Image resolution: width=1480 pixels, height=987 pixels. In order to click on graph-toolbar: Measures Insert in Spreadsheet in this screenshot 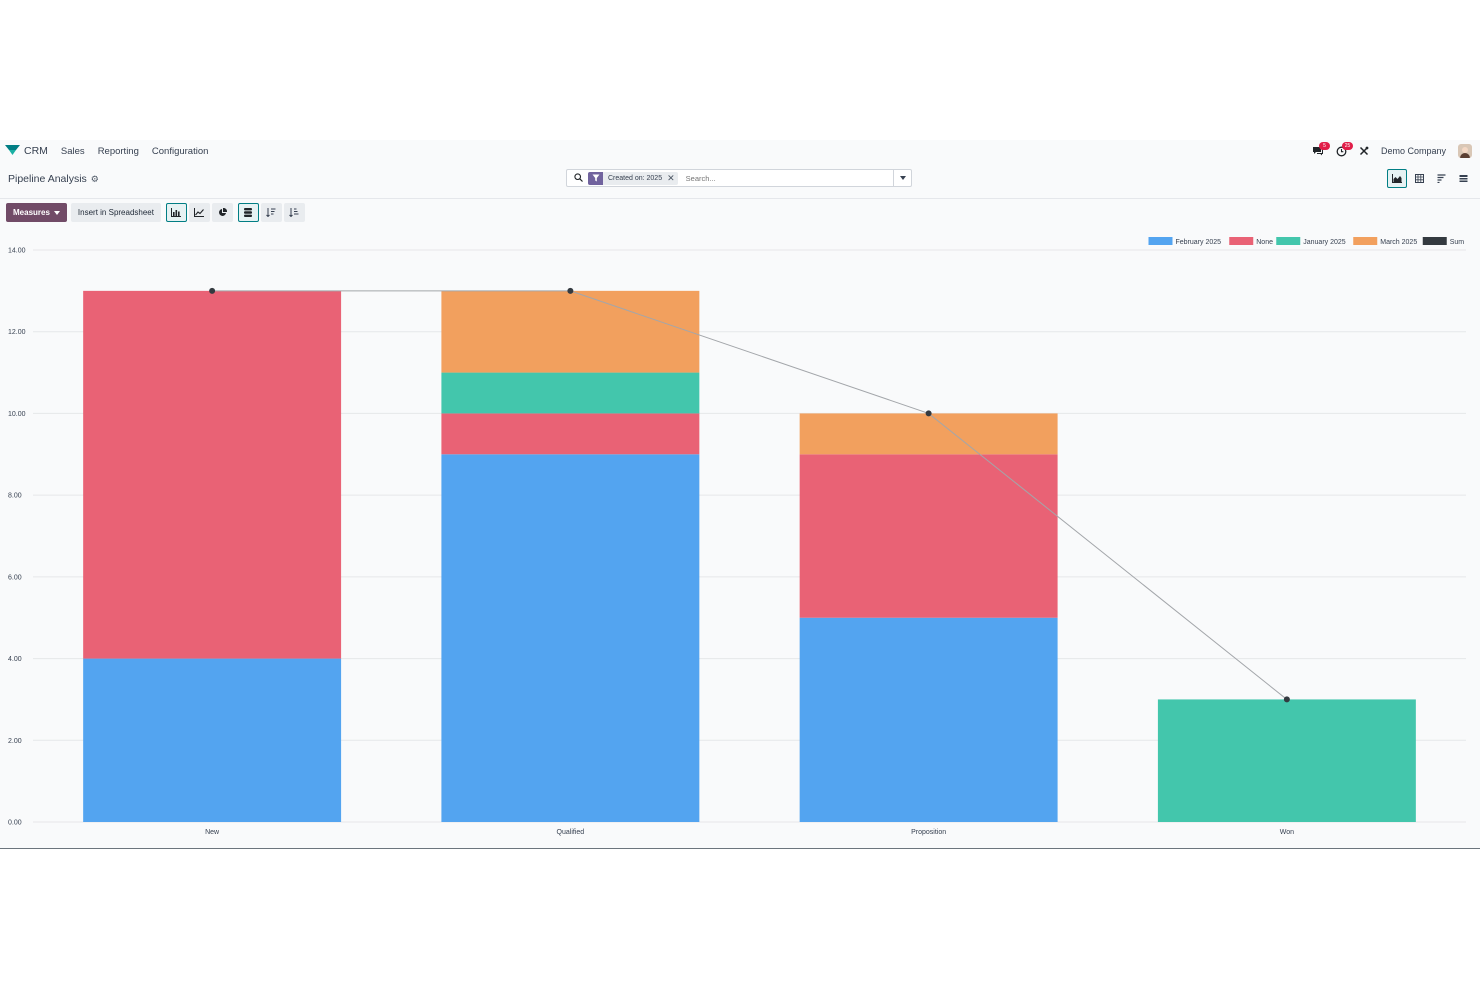, I will do `click(155, 212)`.